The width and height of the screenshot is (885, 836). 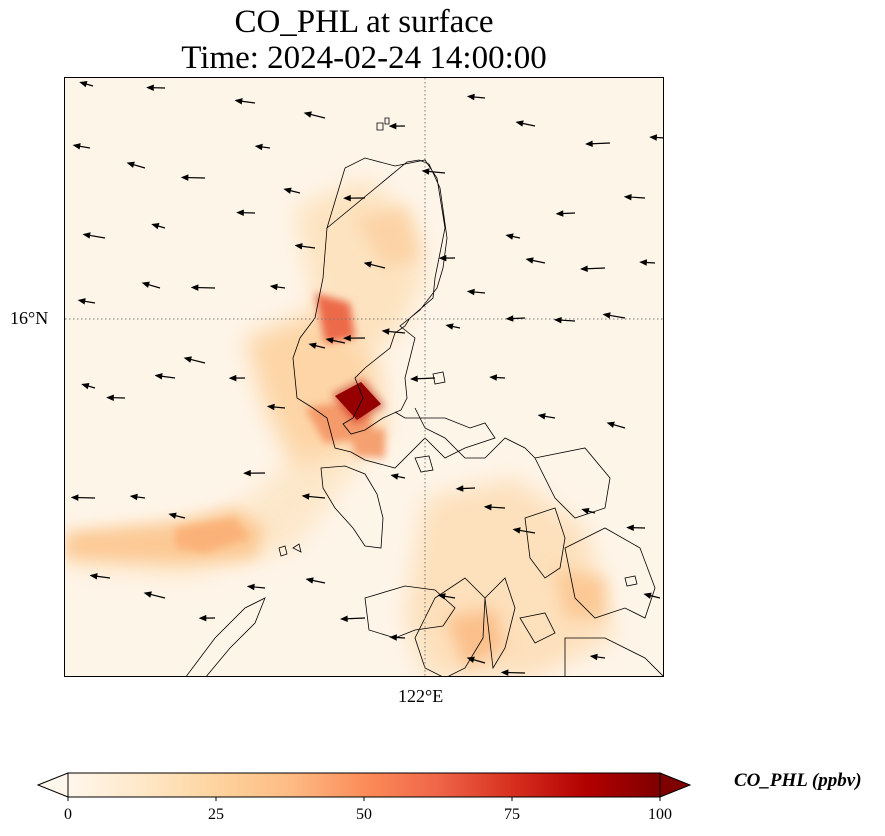 What do you see at coordinates (610, 573) in the screenshot?
I see `mindanao-coastline` at bounding box center [610, 573].